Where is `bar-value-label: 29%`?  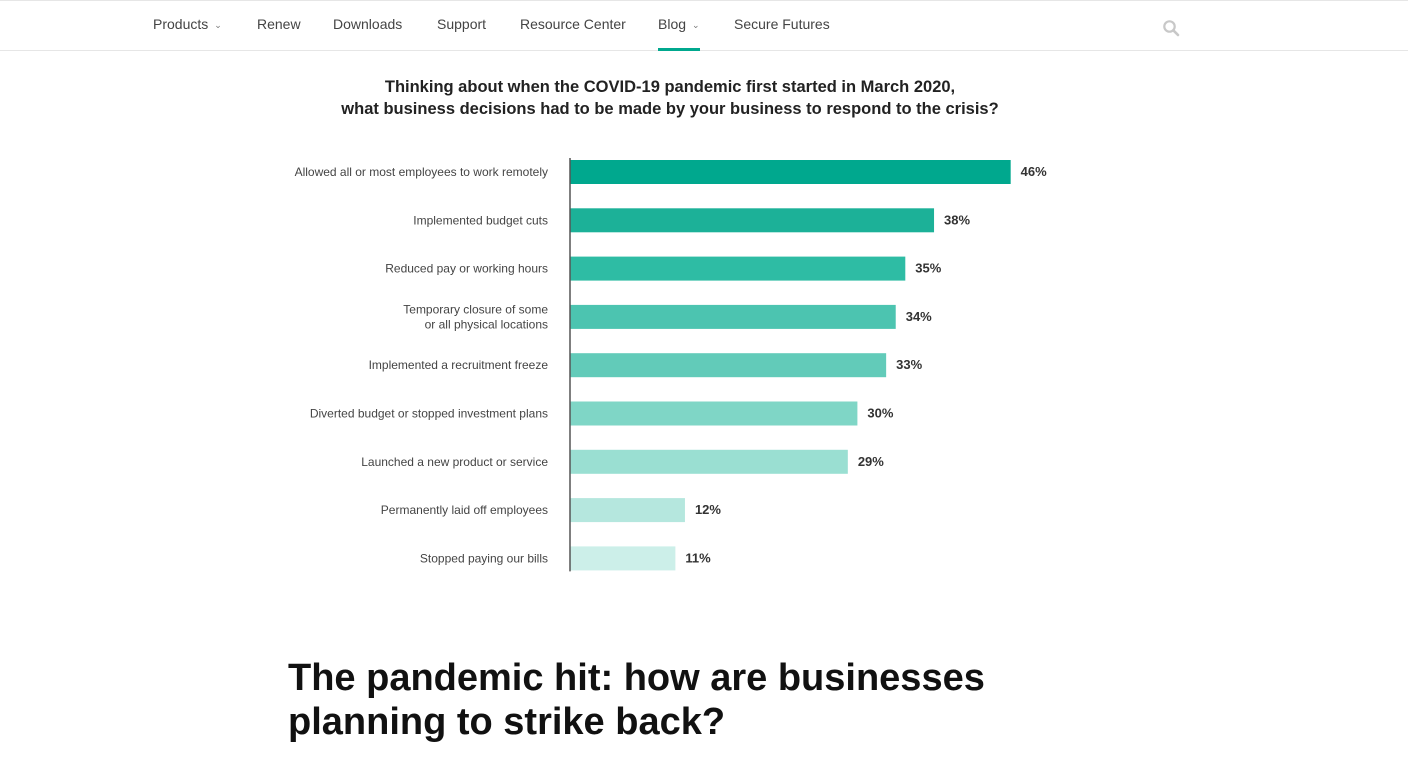 bar-value-label: 29% is located at coordinates (871, 461).